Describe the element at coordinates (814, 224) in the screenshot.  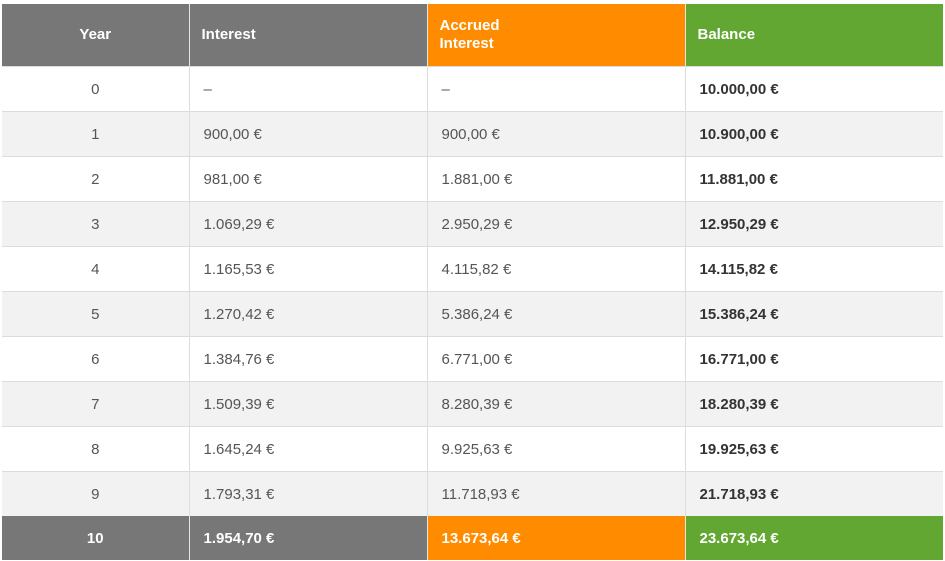
I see `balance-cell: 12.950,29 €` at that location.